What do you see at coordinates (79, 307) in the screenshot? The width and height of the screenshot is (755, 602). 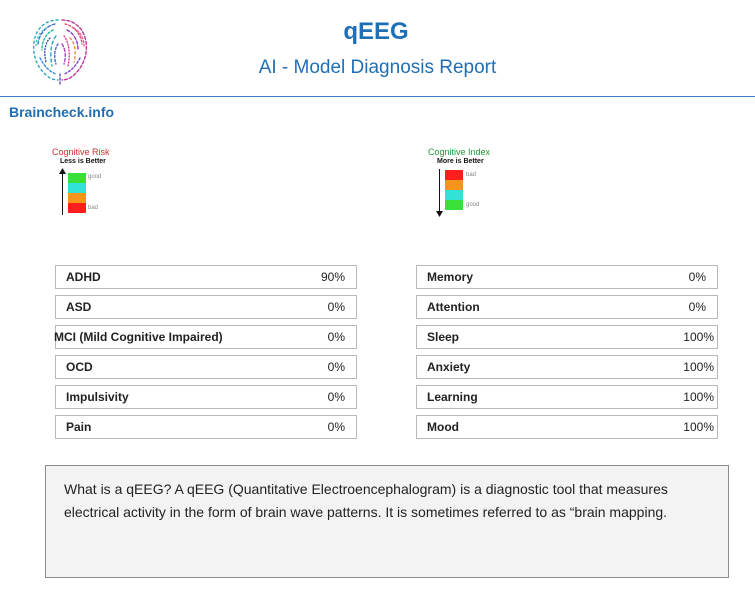 I see `row-label: ASD` at bounding box center [79, 307].